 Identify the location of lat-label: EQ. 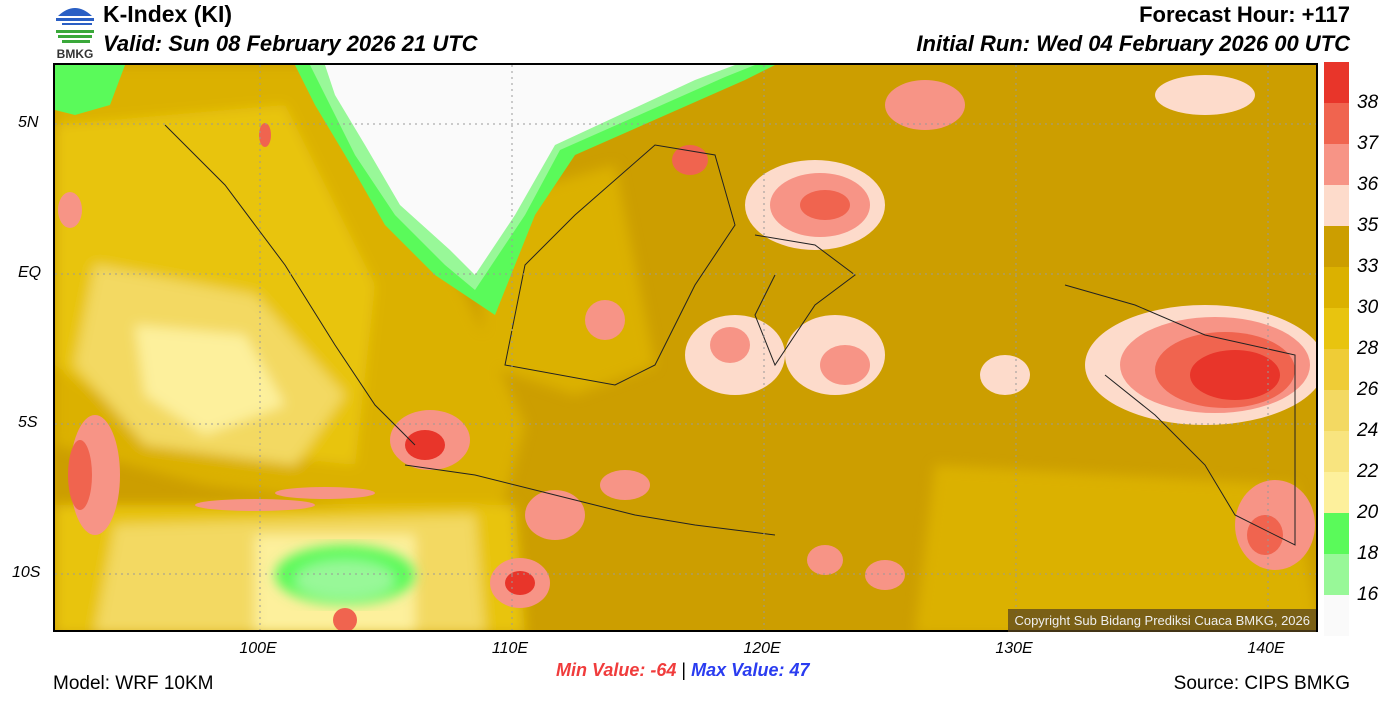
(30, 272).